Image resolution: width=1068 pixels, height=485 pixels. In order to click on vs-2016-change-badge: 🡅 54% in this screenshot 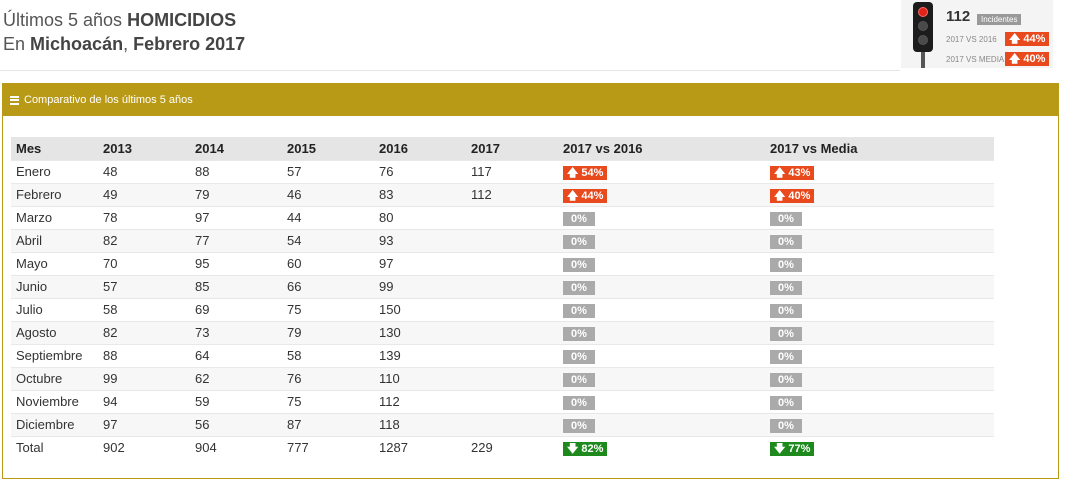, I will do `click(585, 172)`.